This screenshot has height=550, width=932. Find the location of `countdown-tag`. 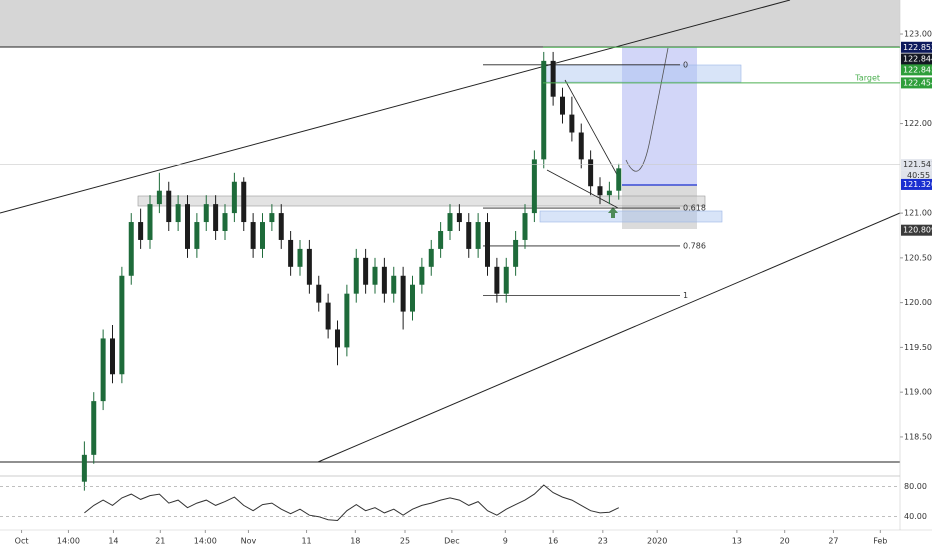

countdown-tag is located at coordinates (916, 176).